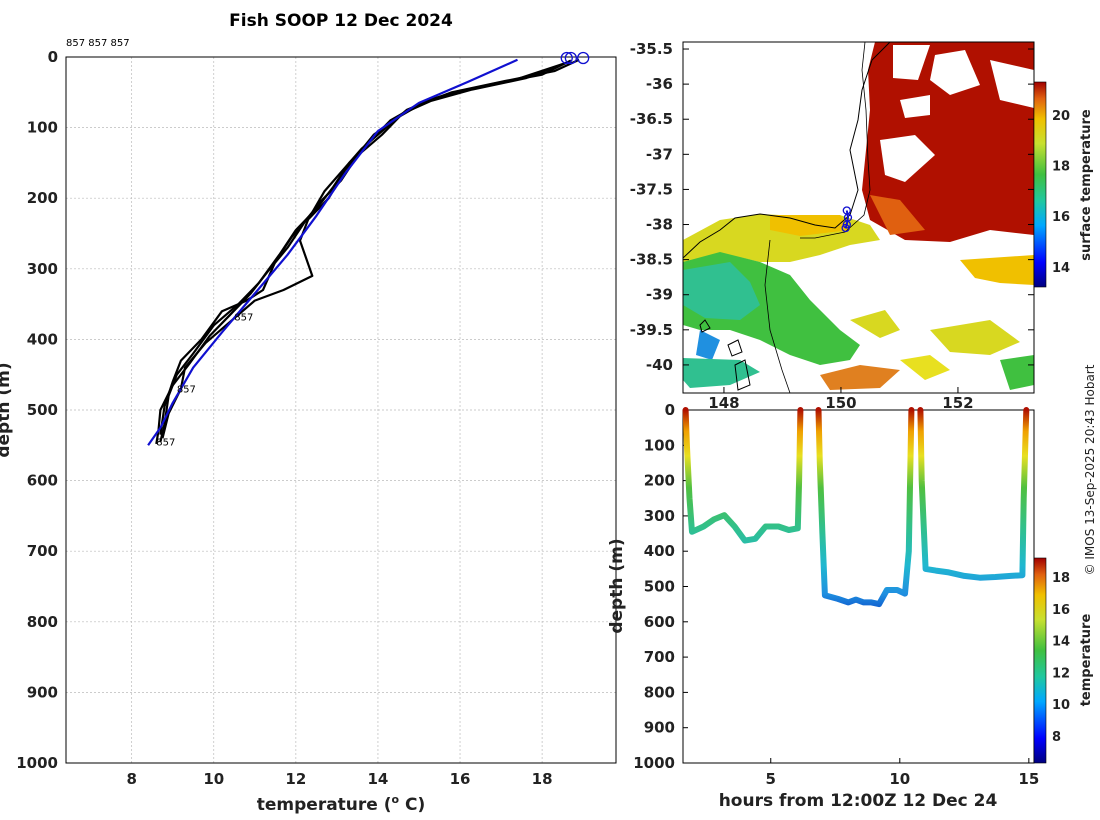  What do you see at coordinates (771, 779) in the screenshot?
I see `timeseries-x-tick-label: 5` at bounding box center [771, 779].